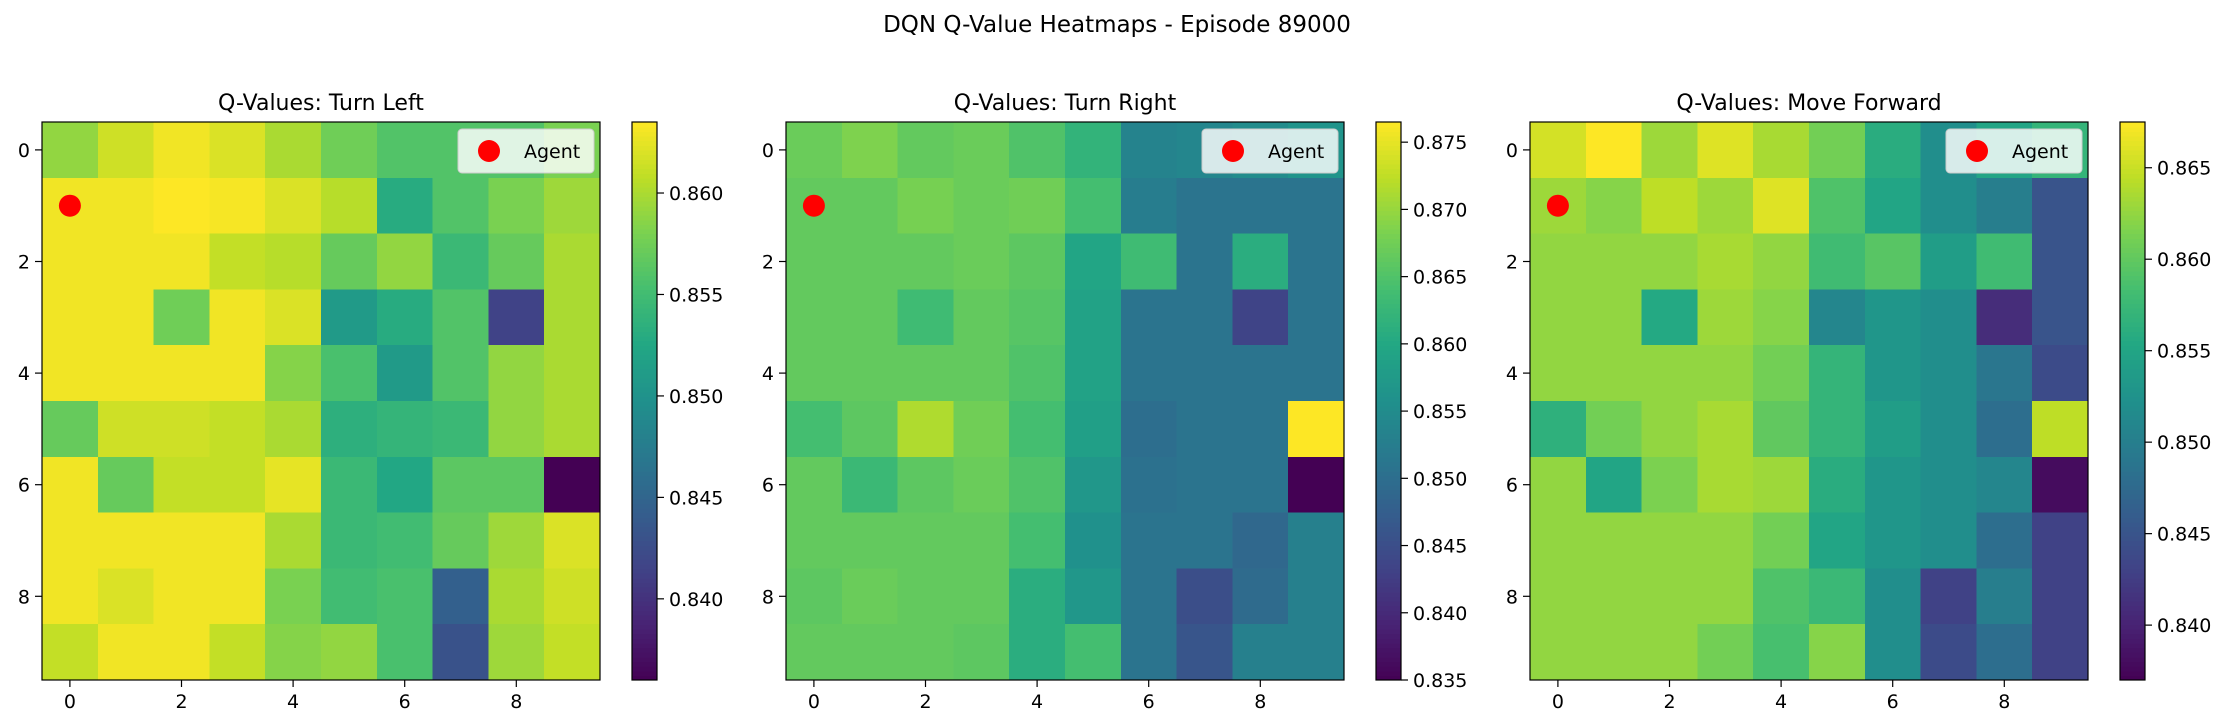 The width and height of the screenshot is (2235, 728). What do you see at coordinates (2184, 169) in the screenshot?
I see `colorbar-tick-label: 0.865` at bounding box center [2184, 169].